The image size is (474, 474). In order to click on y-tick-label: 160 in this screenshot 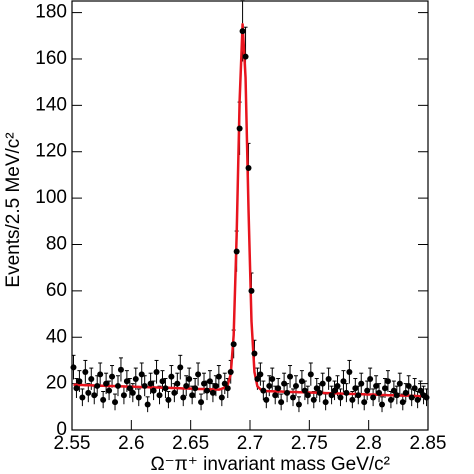, I will do `click(51, 58)`.